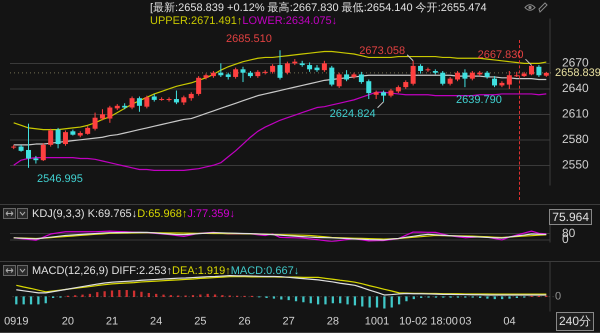  I want to click on x-tick-label: 24, so click(156, 321).